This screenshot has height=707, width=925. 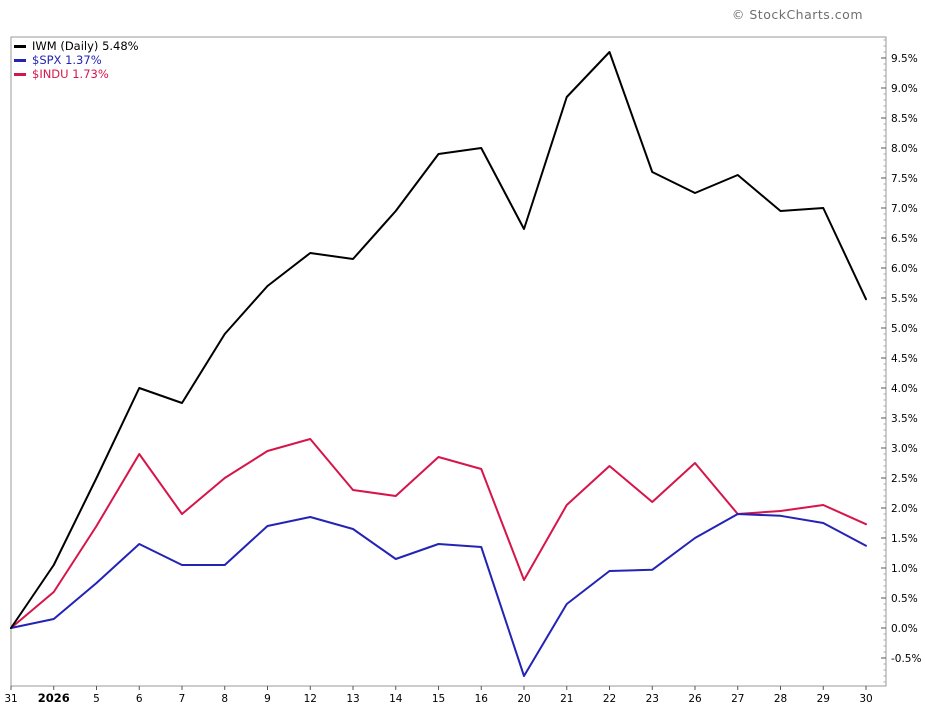 I want to click on y-tick-label: 4.0%, so click(x=904, y=389).